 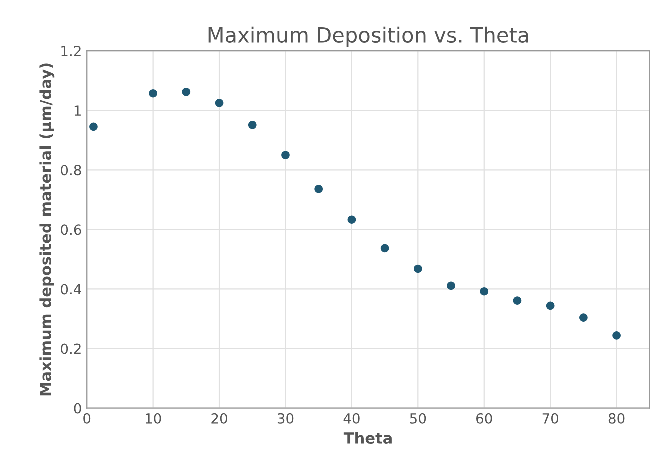 What do you see at coordinates (78, 408) in the screenshot?
I see `y-tick-label: 0` at bounding box center [78, 408].